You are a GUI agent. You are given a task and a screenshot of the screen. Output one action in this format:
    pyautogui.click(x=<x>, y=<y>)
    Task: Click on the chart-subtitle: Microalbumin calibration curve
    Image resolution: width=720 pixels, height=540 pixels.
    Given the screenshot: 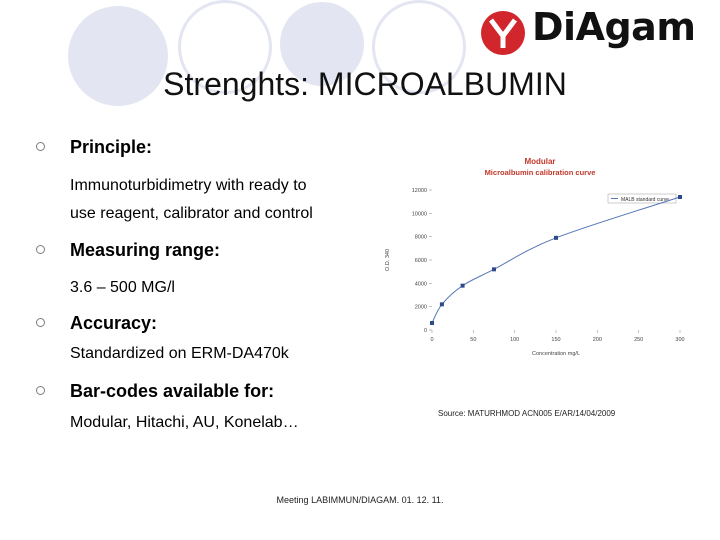 What is the action you would take?
    pyautogui.click(x=540, y=172)
    